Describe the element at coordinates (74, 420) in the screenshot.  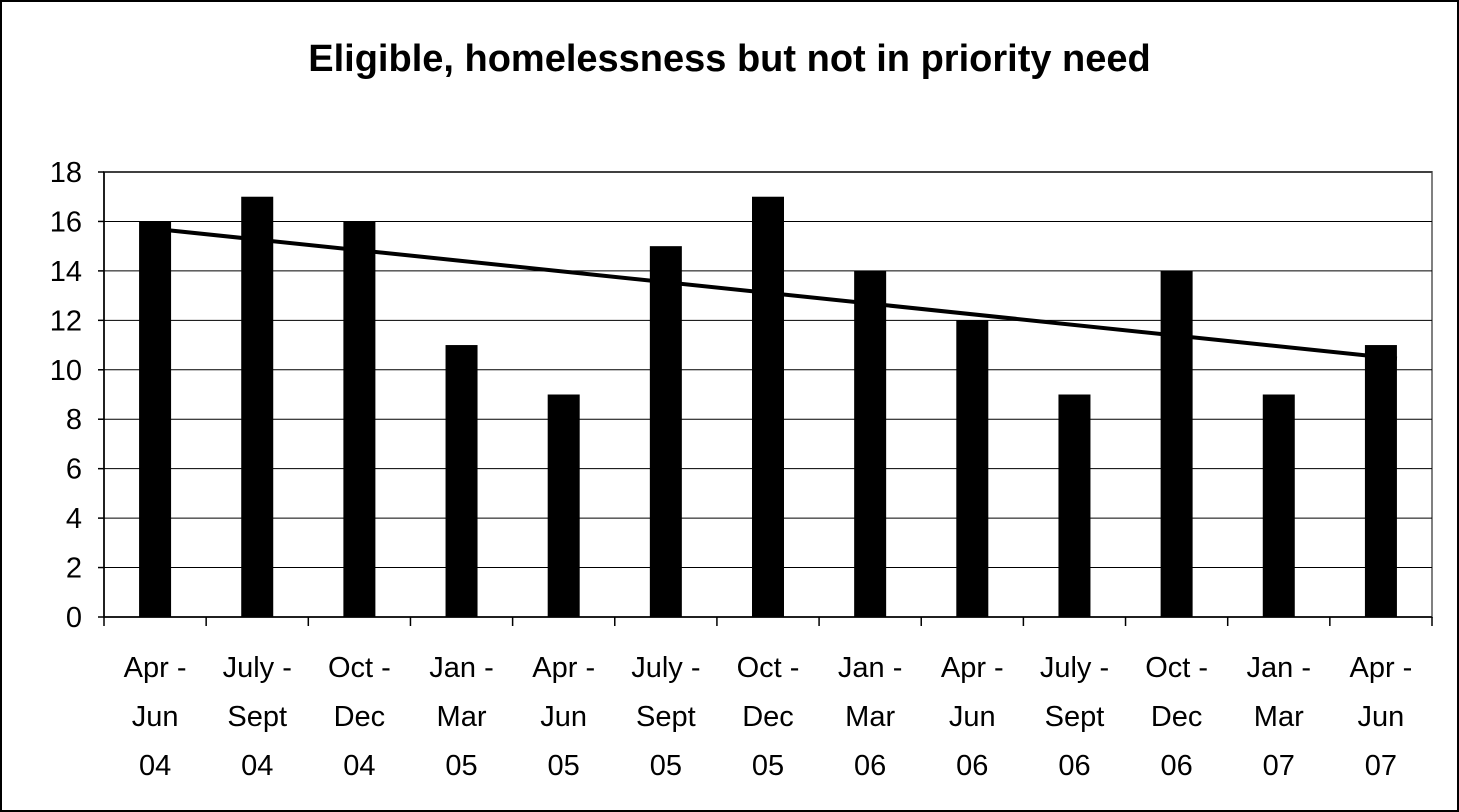
I see `y-tick-label: 8` at that location.